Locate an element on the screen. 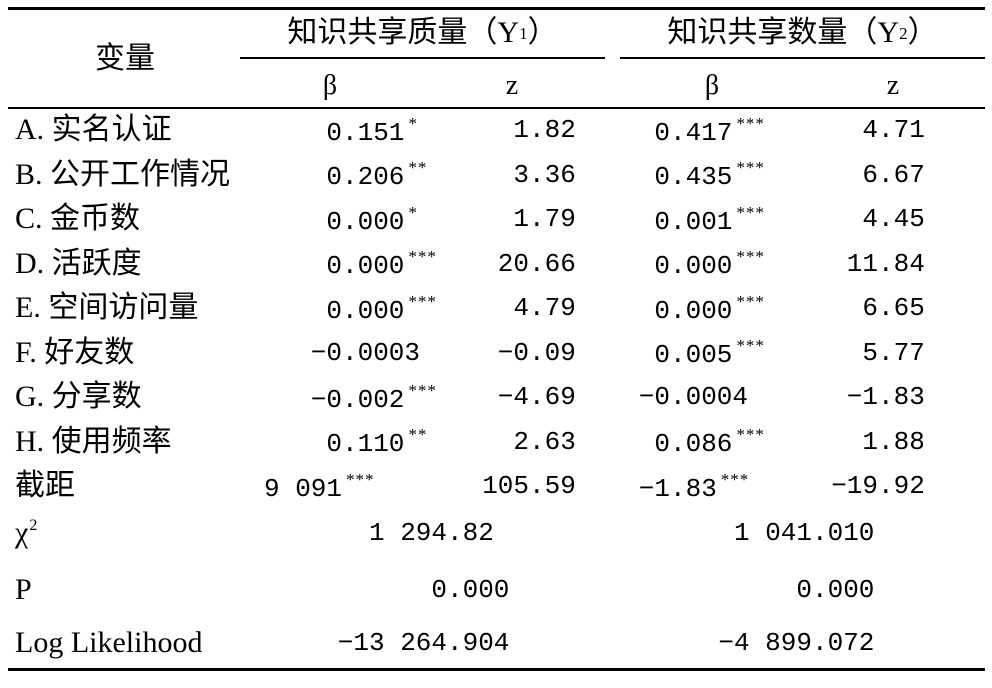 This screenshot has width=992, height=688. z1-cell: −0.09 is located at coordinates (537, 353).